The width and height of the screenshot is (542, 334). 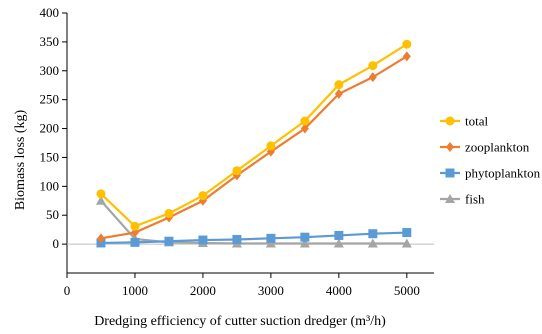 I want to click on y-tick-label: 300, so click(x=50, y=70).